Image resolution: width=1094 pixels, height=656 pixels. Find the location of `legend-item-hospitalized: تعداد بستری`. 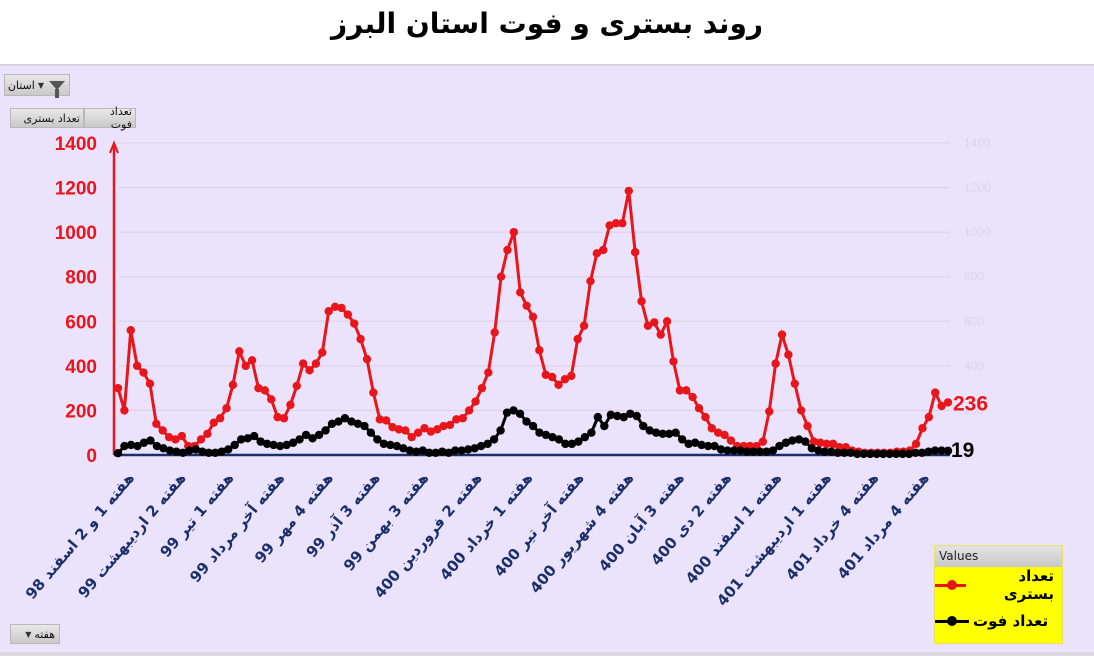

legend-item-hospitalized: تعداد بستری is located at coordinates (998, 585).